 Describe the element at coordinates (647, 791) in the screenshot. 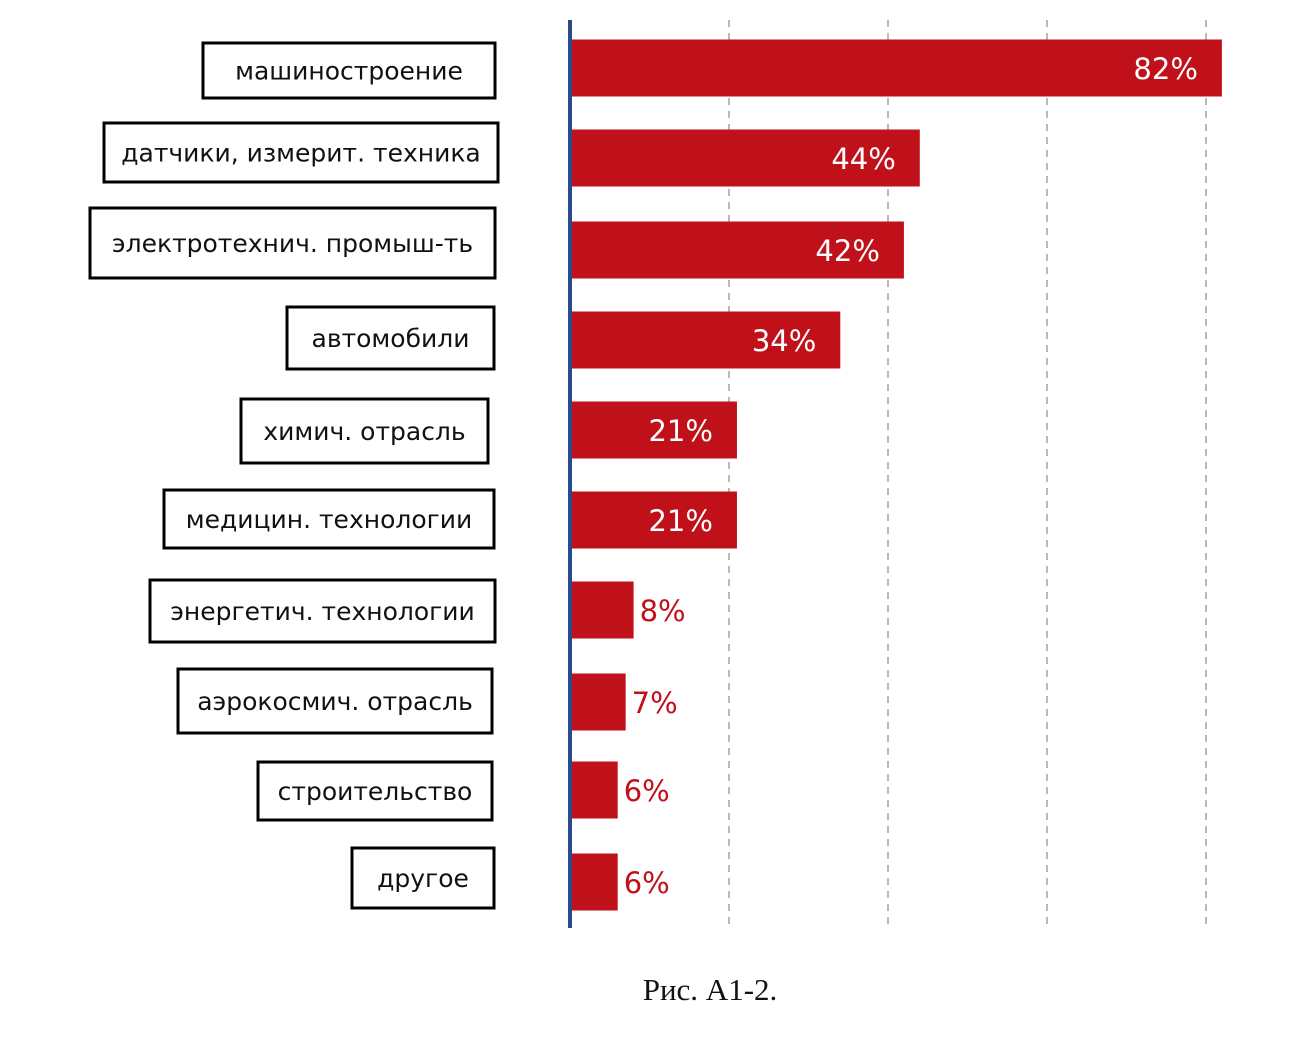

I see `value-label-8: 6%` at that location.